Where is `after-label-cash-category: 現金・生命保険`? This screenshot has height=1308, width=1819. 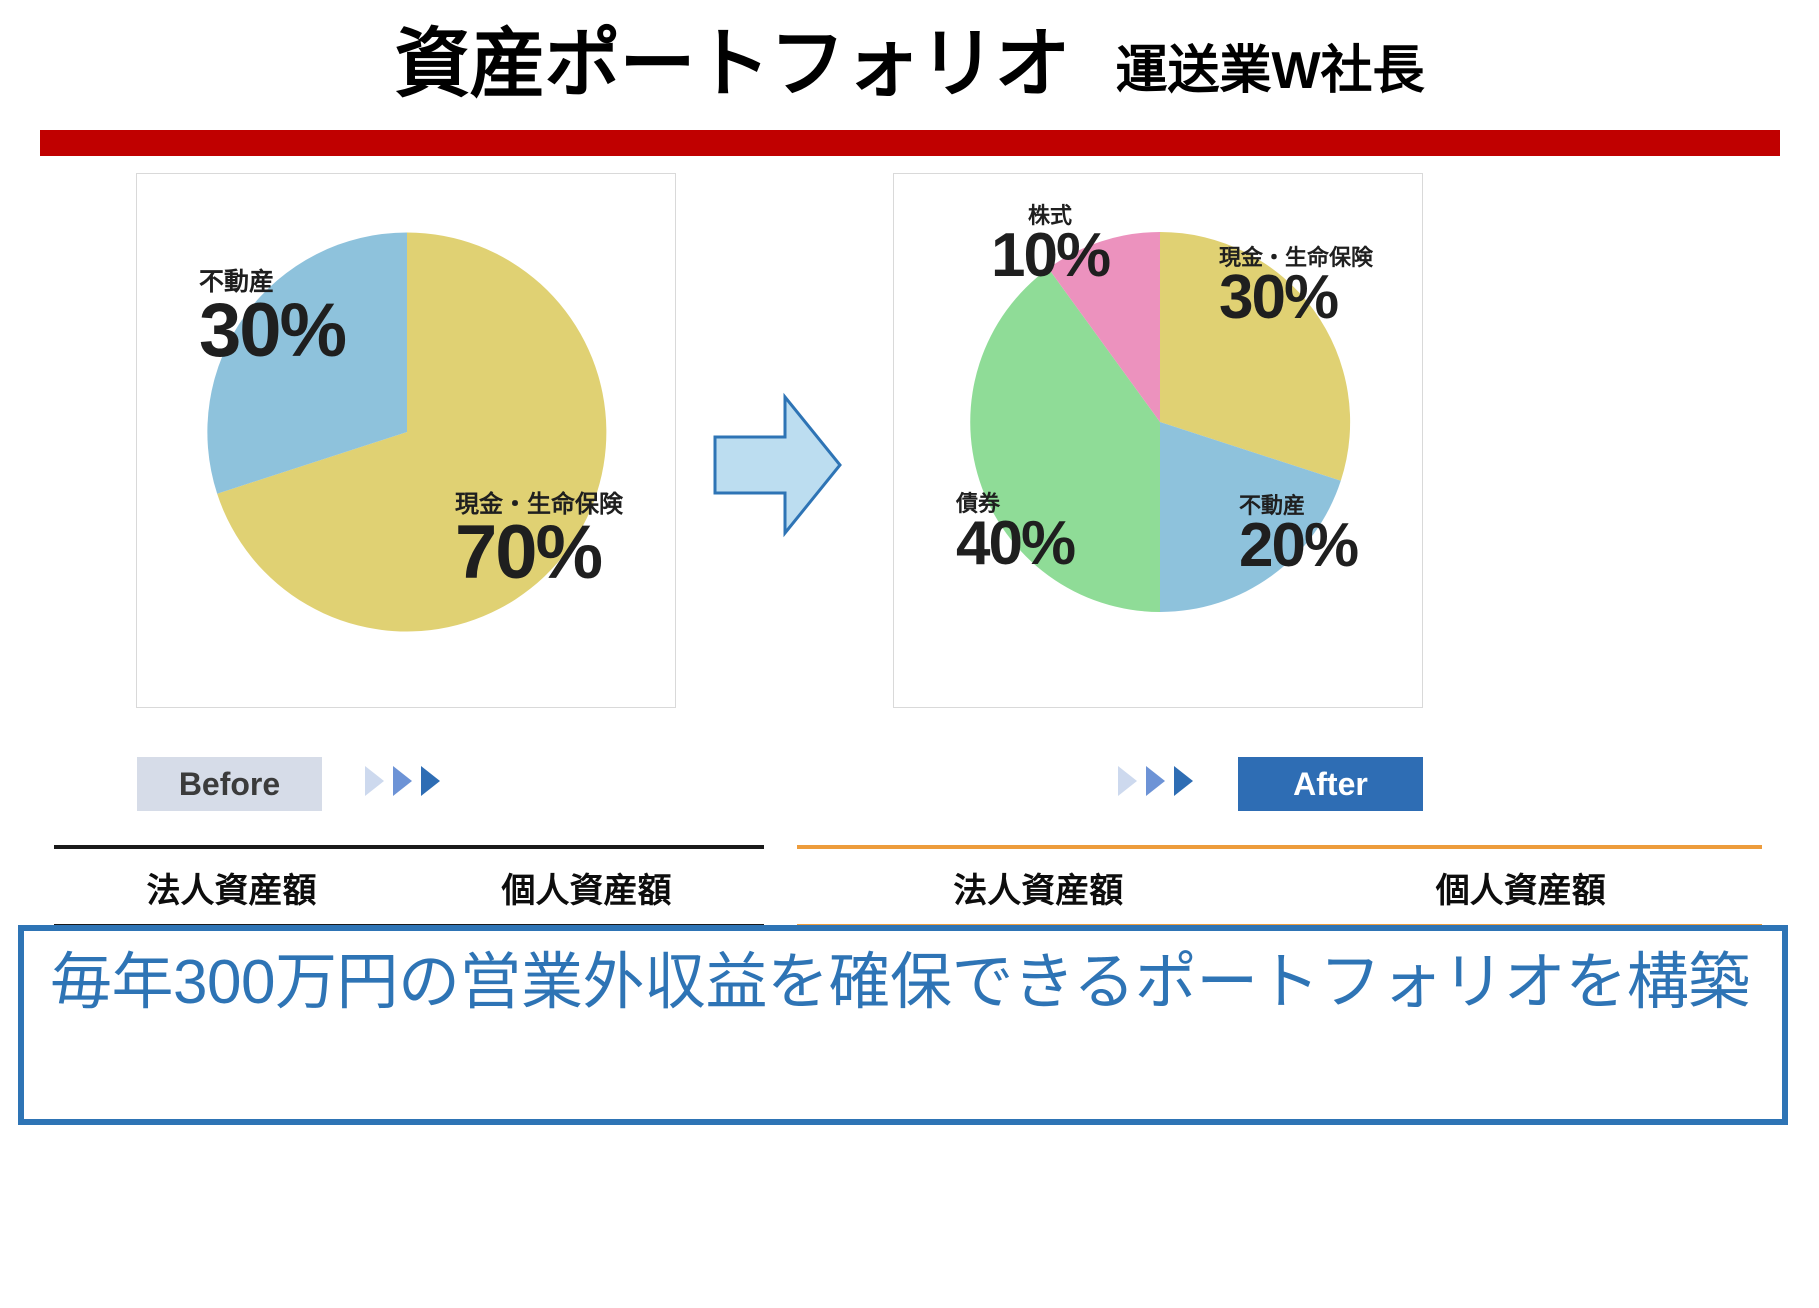 after-label-cash-category: 現金・生命保険 is located at coordinates (1296, 257).